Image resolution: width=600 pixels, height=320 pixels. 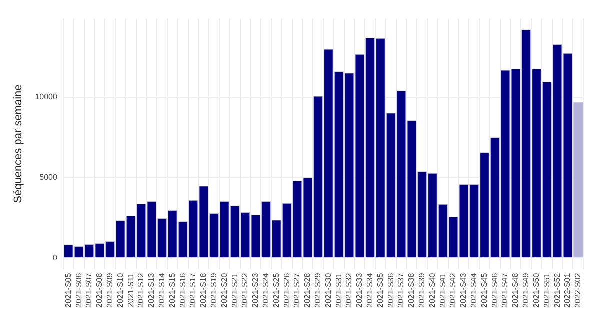 I want to click on x-tick-label: 2021-S40, so click(x=432, y=290).